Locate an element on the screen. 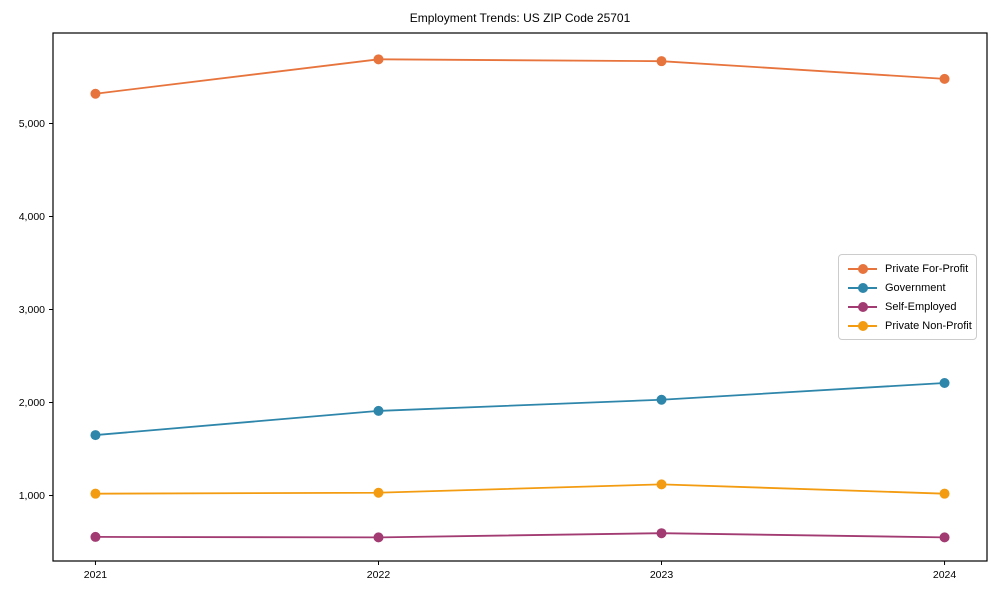  series-line-self-employed is located at coordinates (520, 535).